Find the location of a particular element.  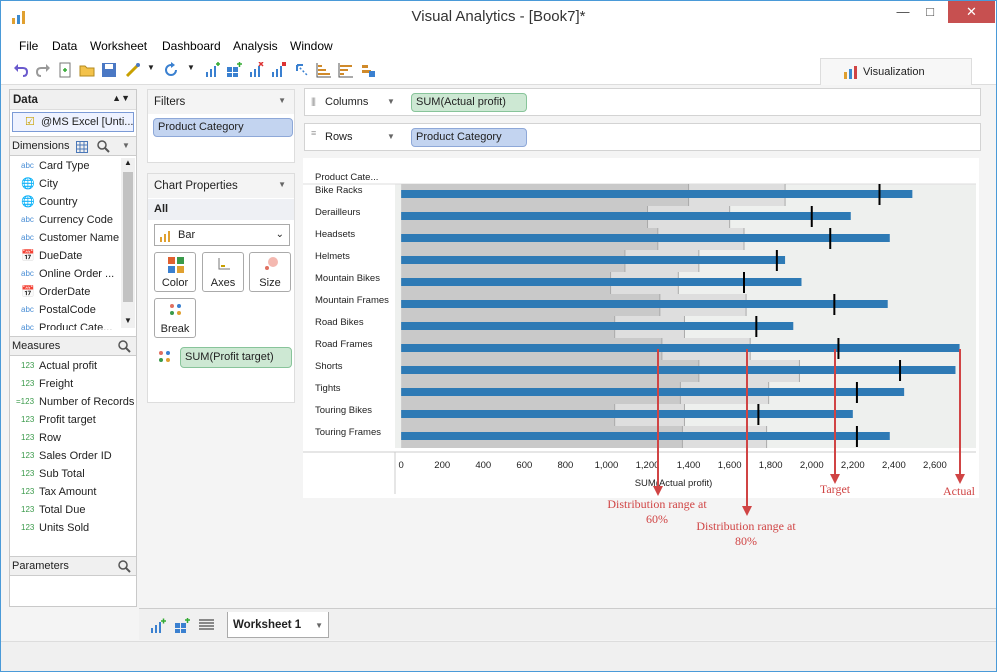

dimension-item: 📅 DueDate is located at coordinates (64, 257).